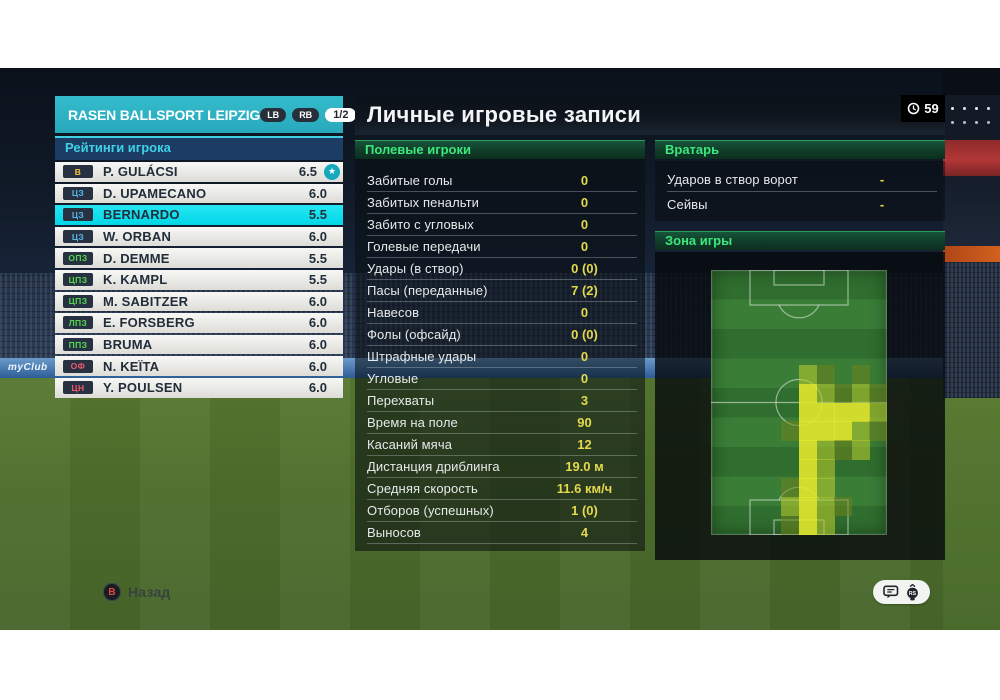 The height and width of the screenshot is (700, 1000). Describe the element at coordinates (502, 181) in the screenshot. I see `stat-row: Забитые голы 0` at that location.